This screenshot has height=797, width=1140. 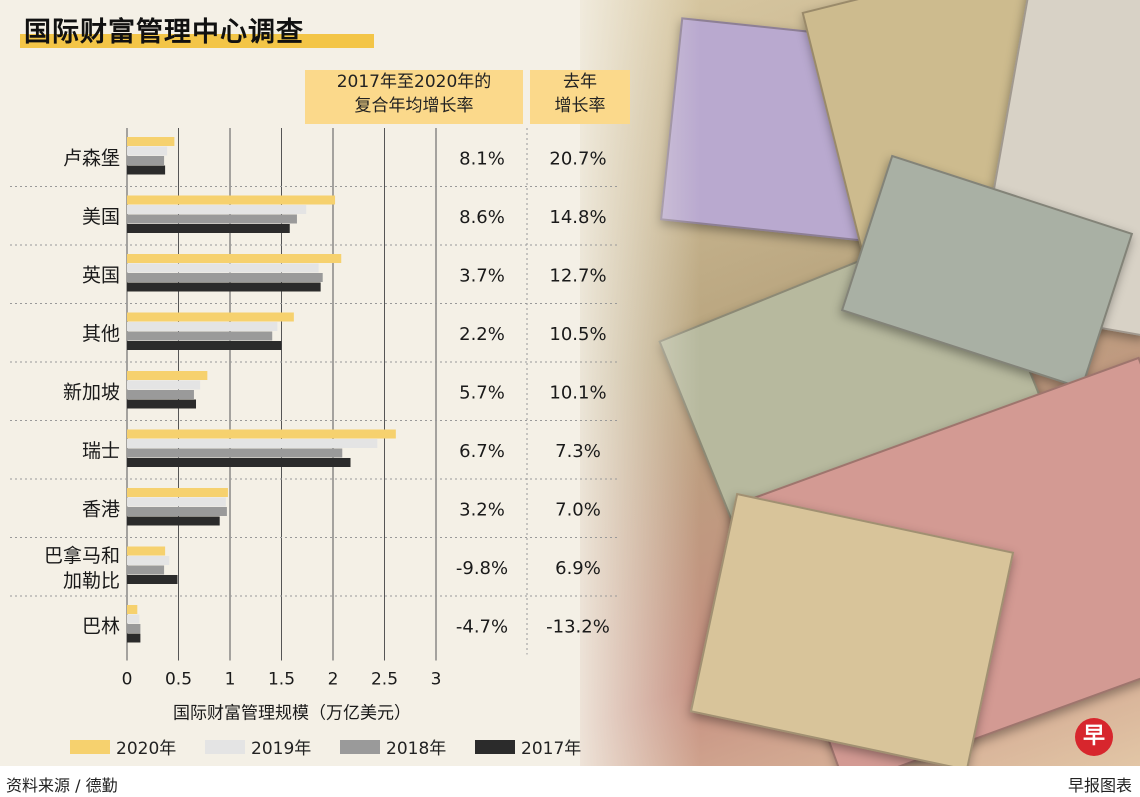 I want to click on cagr-value: 2.2%, so click(x=482, y=334).